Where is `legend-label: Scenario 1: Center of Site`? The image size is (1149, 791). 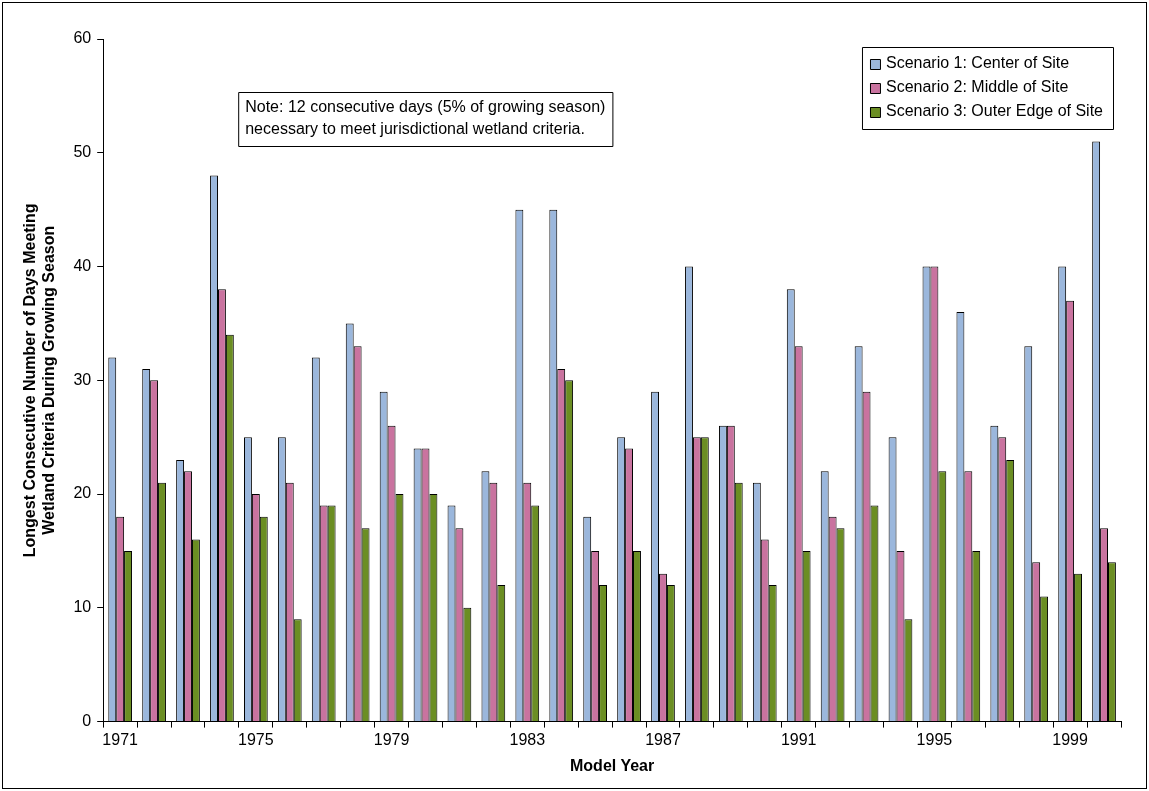
legend-label: Scenario 1: Center of Site is located at coordinates (977, 63).